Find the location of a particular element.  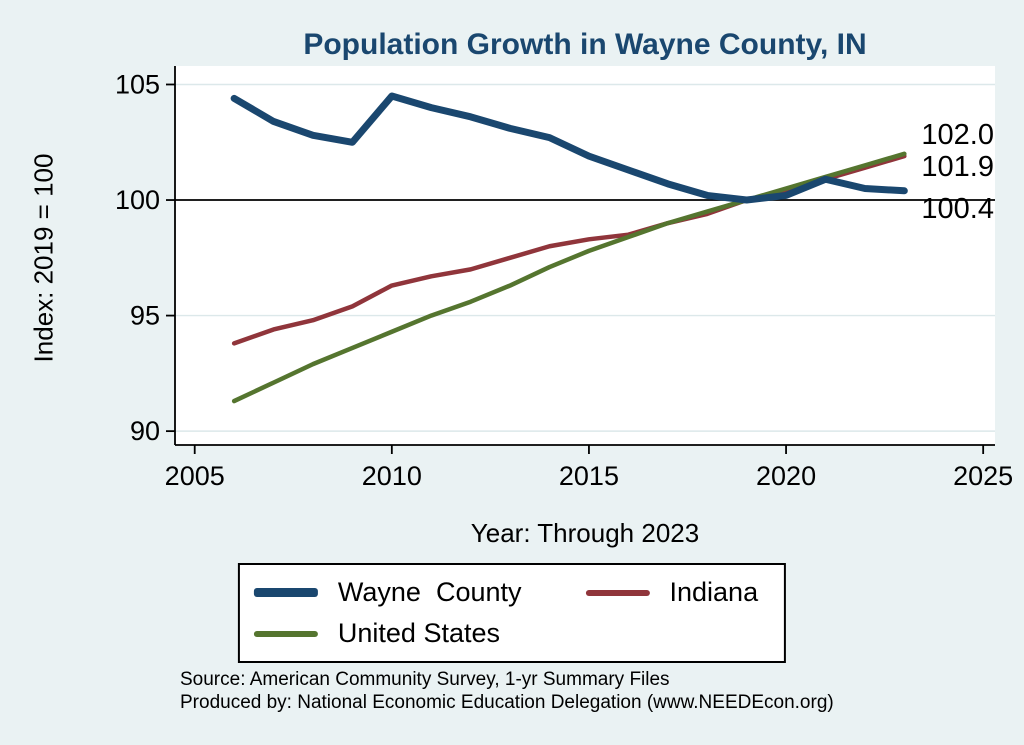

svg-text: 90 is located at coordinates (145, 431).